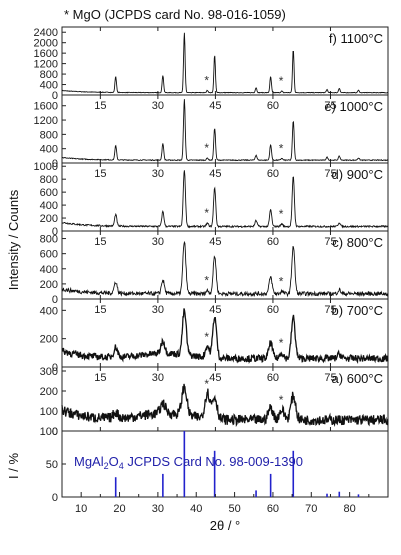 This screenshot has width=401, height=555. I want to click on reference-label: MgAl2O4 JCPDS Card No. 98-009-1390, so click(188, 462).